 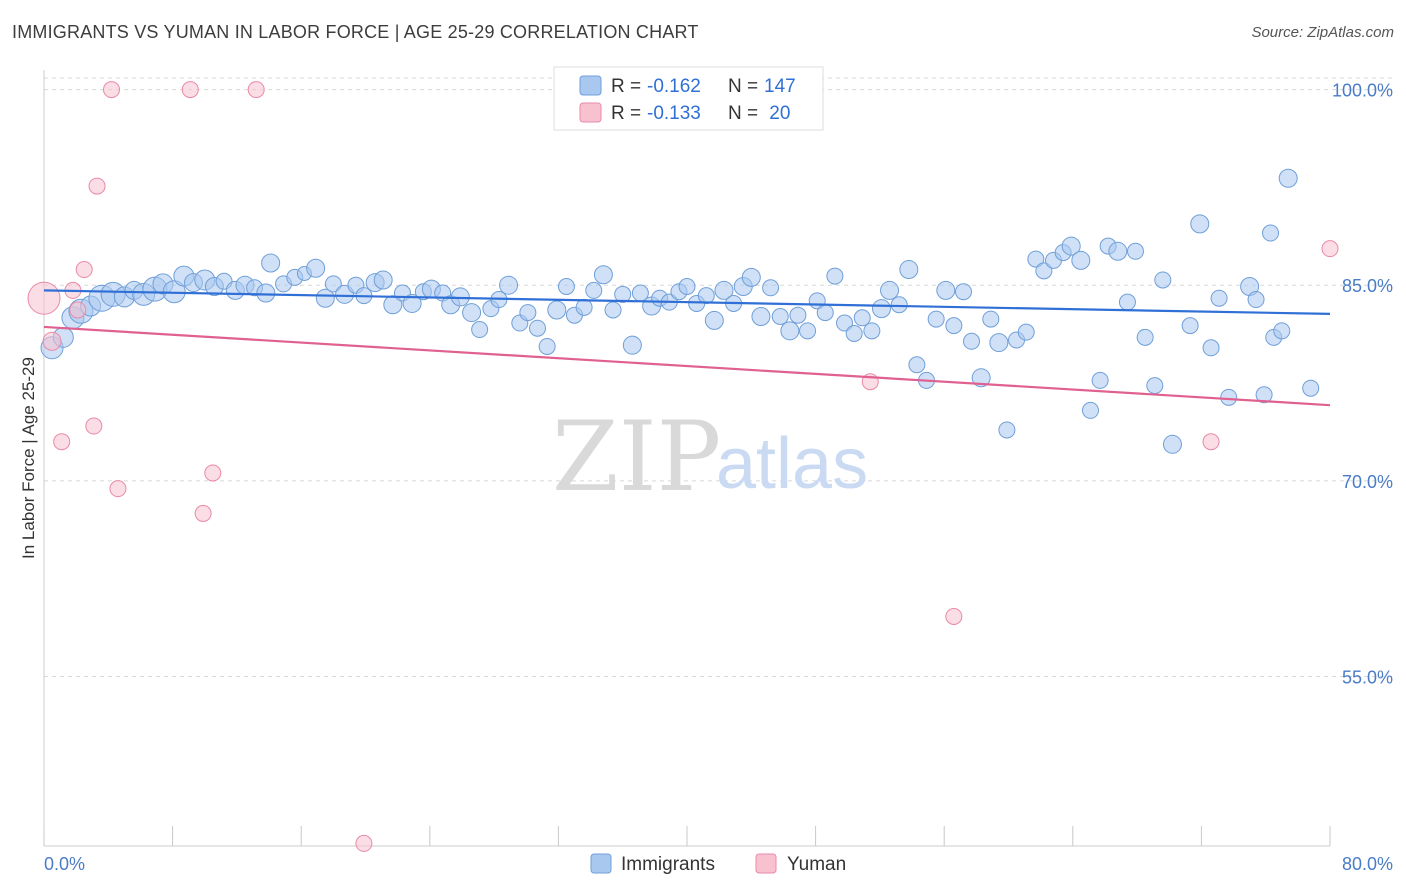 What do you see at coordinates (626, 113) in the screenshot?
I see `legend-r-label-yuman: R =` at bounding box center [626, 113].